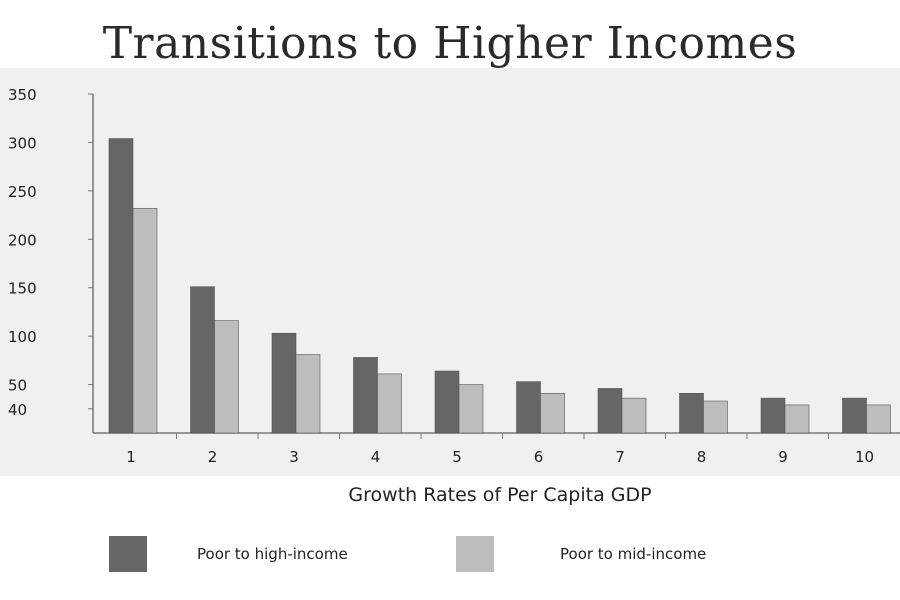 This screenshot has height=600, width=900. What do you see at coordinates (376, 457) in the screenshot?
I see `x-tick-label: 4` at bounding box center [376, 457].